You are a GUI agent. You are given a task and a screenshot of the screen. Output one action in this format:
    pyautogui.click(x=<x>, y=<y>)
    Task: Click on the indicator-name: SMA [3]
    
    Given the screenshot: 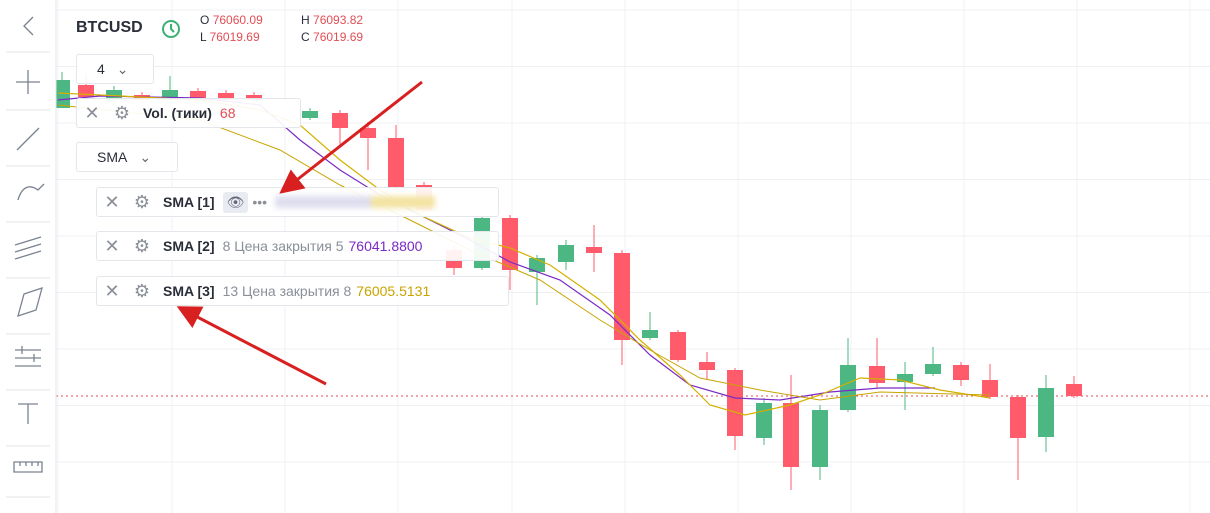 What is the action you would take?
    pyautogui.click(x=189, y=291)
    